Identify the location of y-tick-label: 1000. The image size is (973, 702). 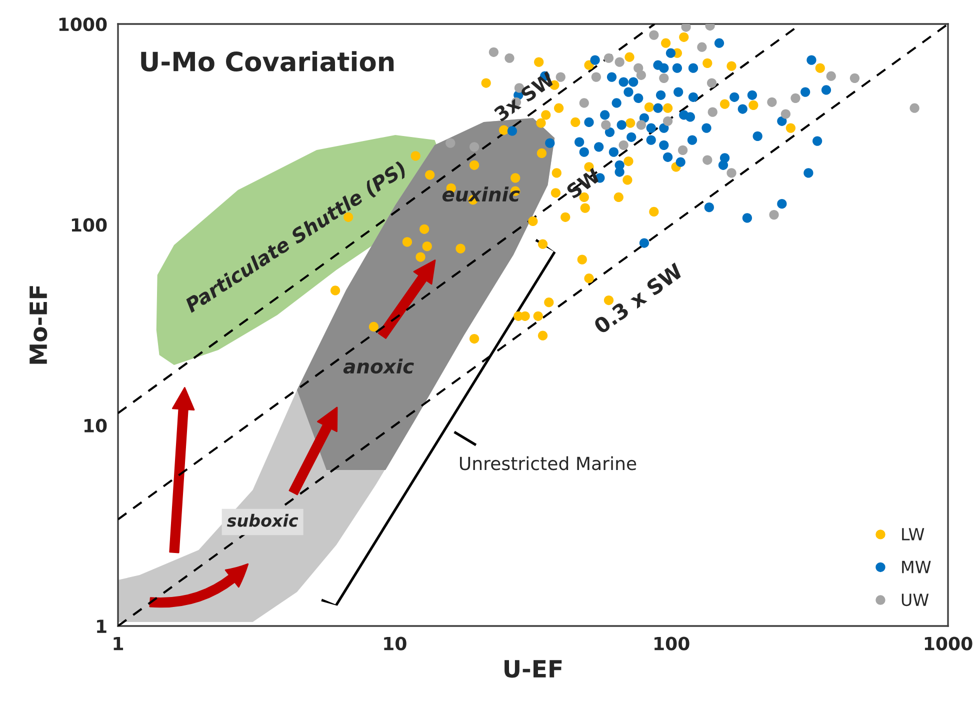
(83, 24).